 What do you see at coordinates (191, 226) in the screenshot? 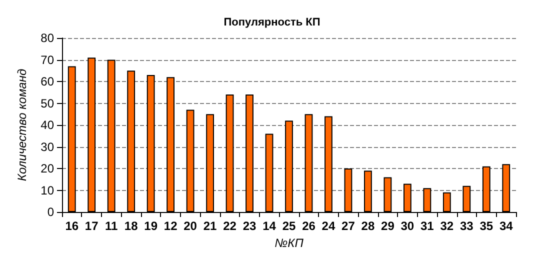
I see `x-tick-label: 20` at bounding box center [191, 226].